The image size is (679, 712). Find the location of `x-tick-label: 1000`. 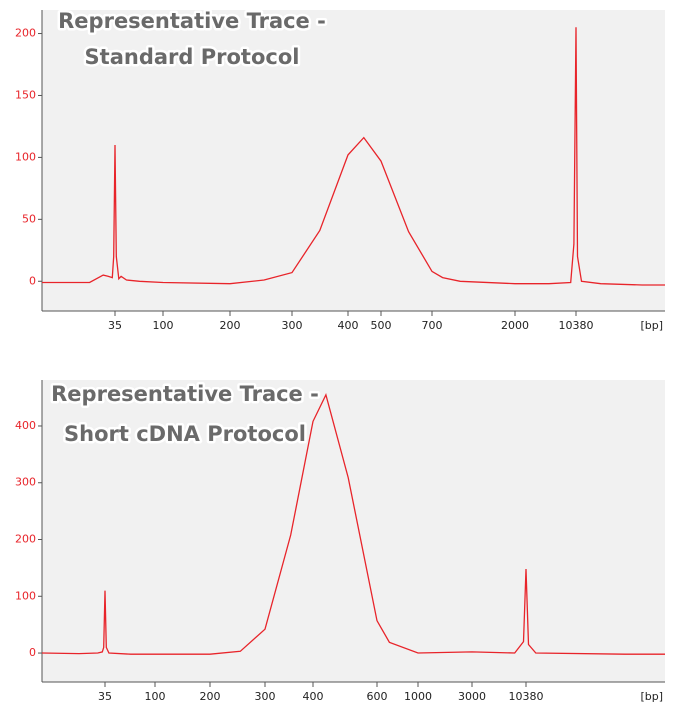

x-tick-label: 1000 is located at coordinates (418, 696).